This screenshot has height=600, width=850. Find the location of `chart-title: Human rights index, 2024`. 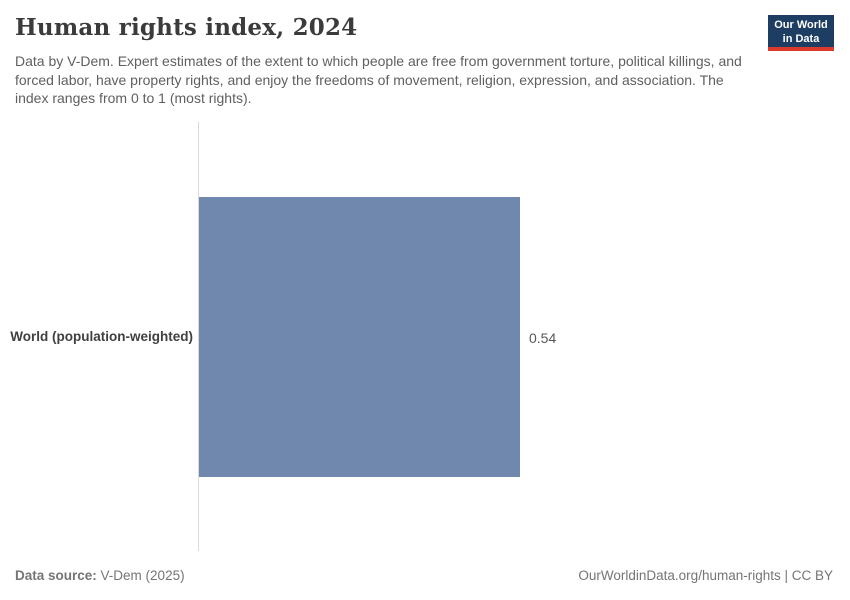

chart-title: Human rights index, 2024 is located at coordinates (186, 27).